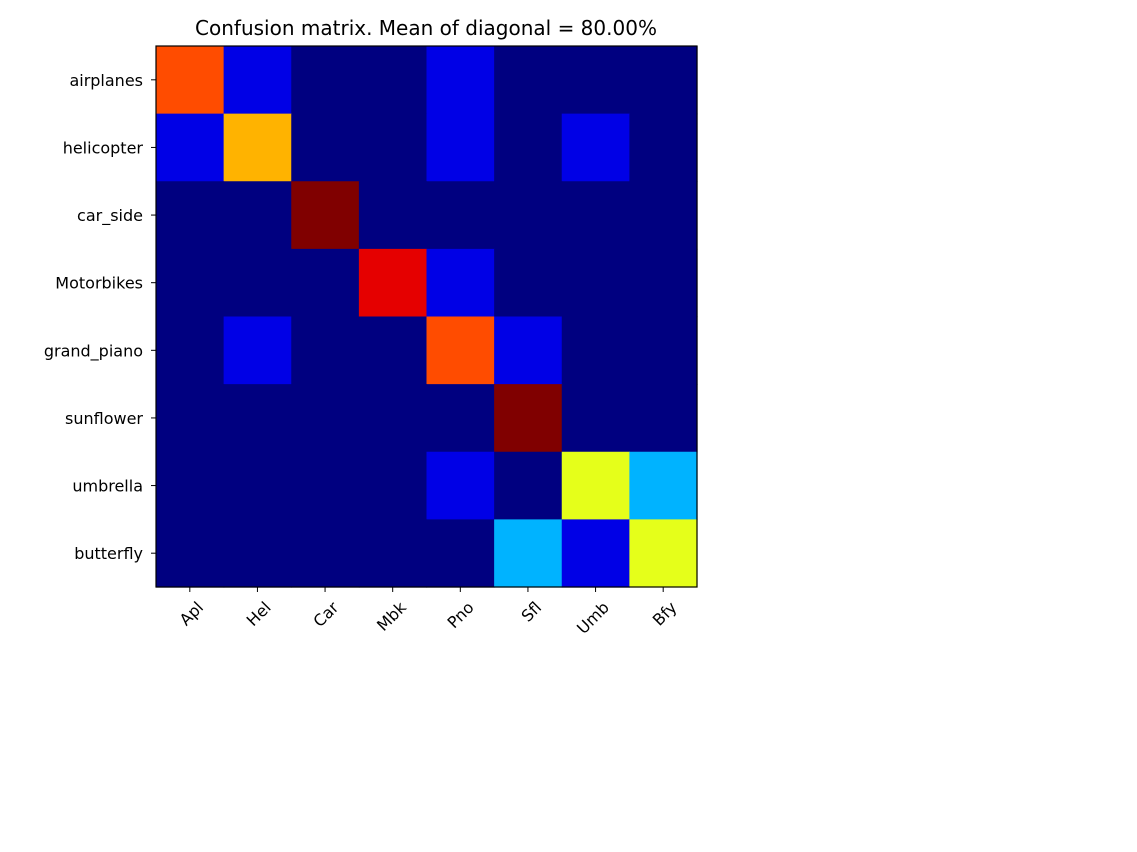  What do you see at coordinates (191, 613) in the screenshot?
I see `x-tick-label: Apl` at bounding box center [191, 613].